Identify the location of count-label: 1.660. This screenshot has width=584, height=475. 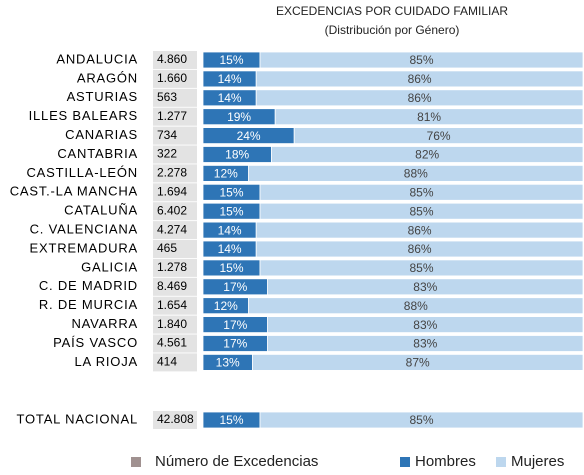
(172, 78).